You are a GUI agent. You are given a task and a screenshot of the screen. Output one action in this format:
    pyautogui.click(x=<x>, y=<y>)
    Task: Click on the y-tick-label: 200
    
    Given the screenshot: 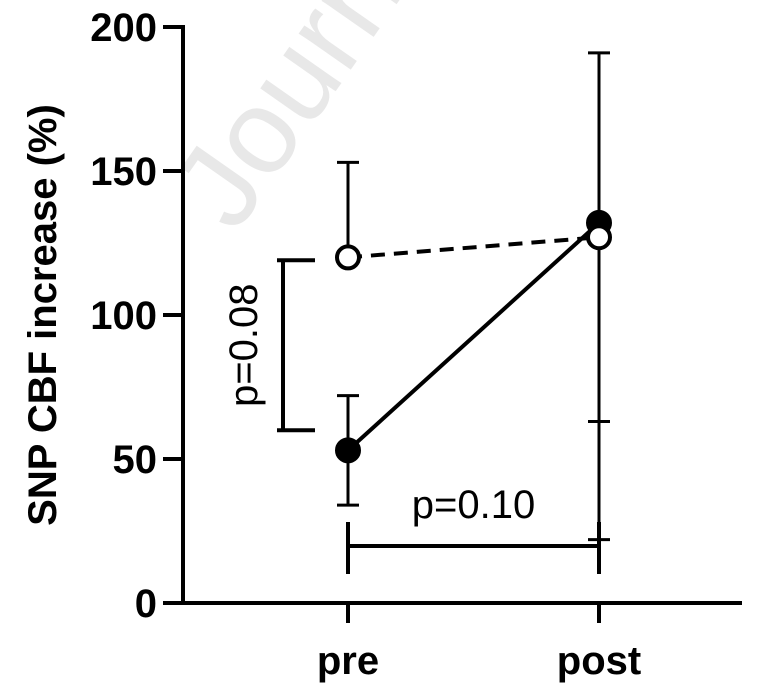 What is the action you would take?
    pyautogui.click(x=123, y=28)
    